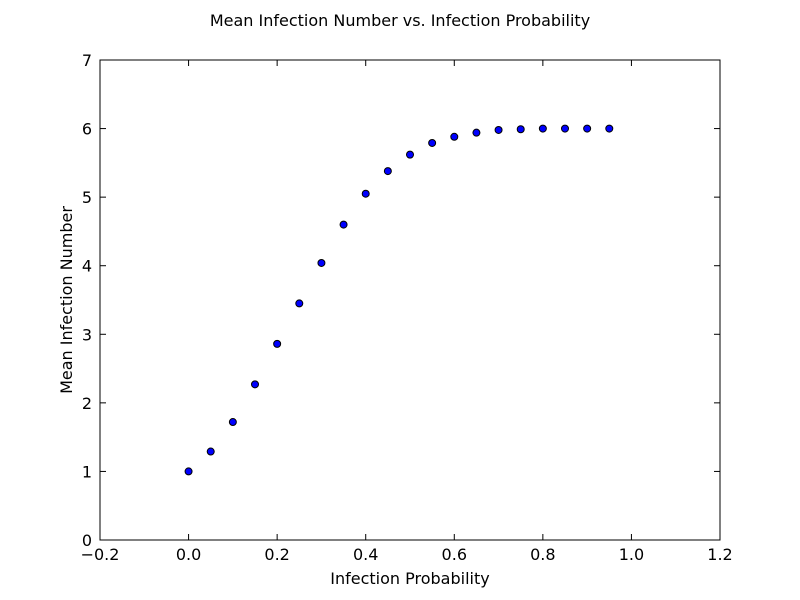 Image resolution: width=800 pixels, height=600 pixels. What do you see at coordinates (87, 60) in the screenshot?
I see `y-tick-label: 7` at bounding box center [87, 60].